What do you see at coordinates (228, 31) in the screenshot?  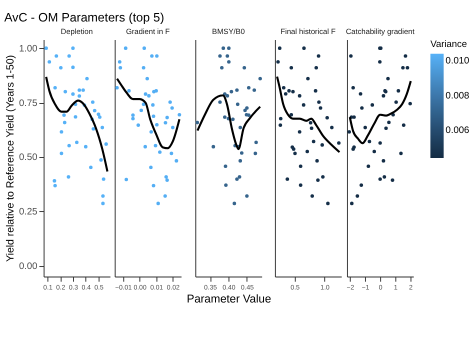 I see `chart-subtitle: BMSY/B0` at bounding box center [228, 31].